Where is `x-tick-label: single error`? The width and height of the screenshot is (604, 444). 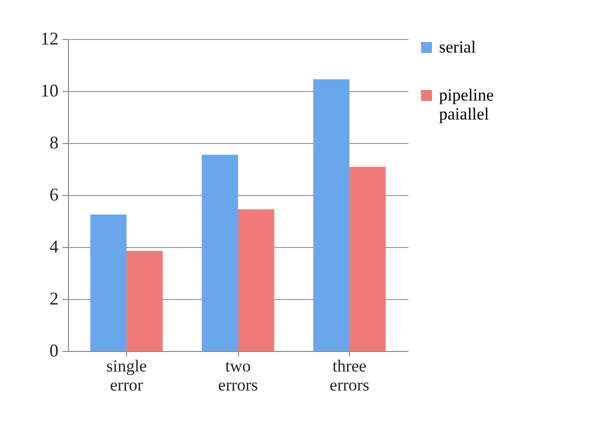 x-tick-label: single error is located at coordinates (126, 375).